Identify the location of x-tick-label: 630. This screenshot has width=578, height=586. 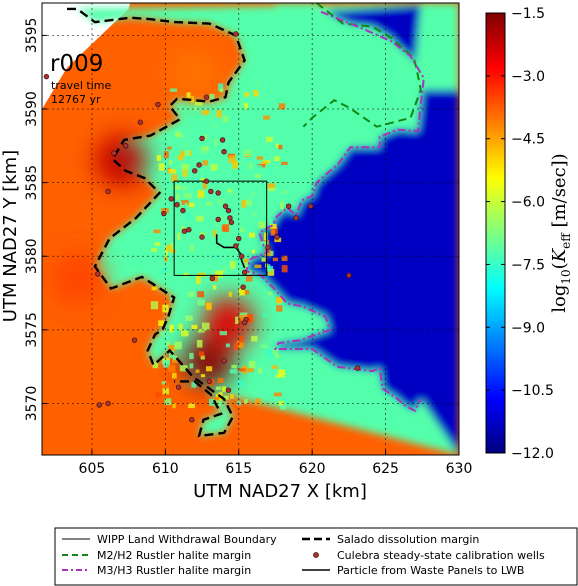
(459, 469).